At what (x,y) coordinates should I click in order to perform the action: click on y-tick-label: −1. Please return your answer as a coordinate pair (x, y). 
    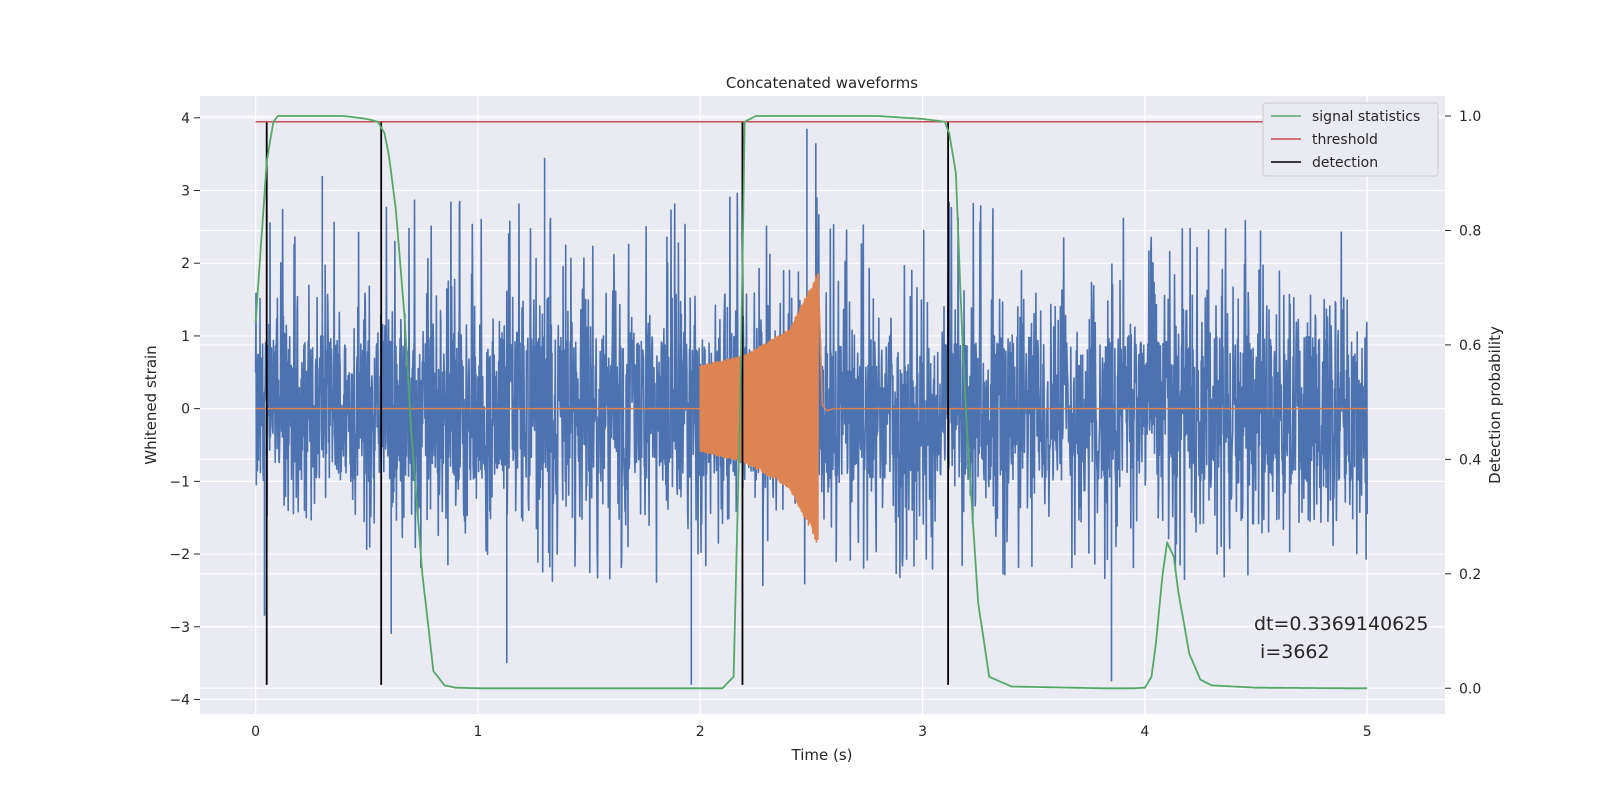
    Looking at the image, I should click on (179, 482).